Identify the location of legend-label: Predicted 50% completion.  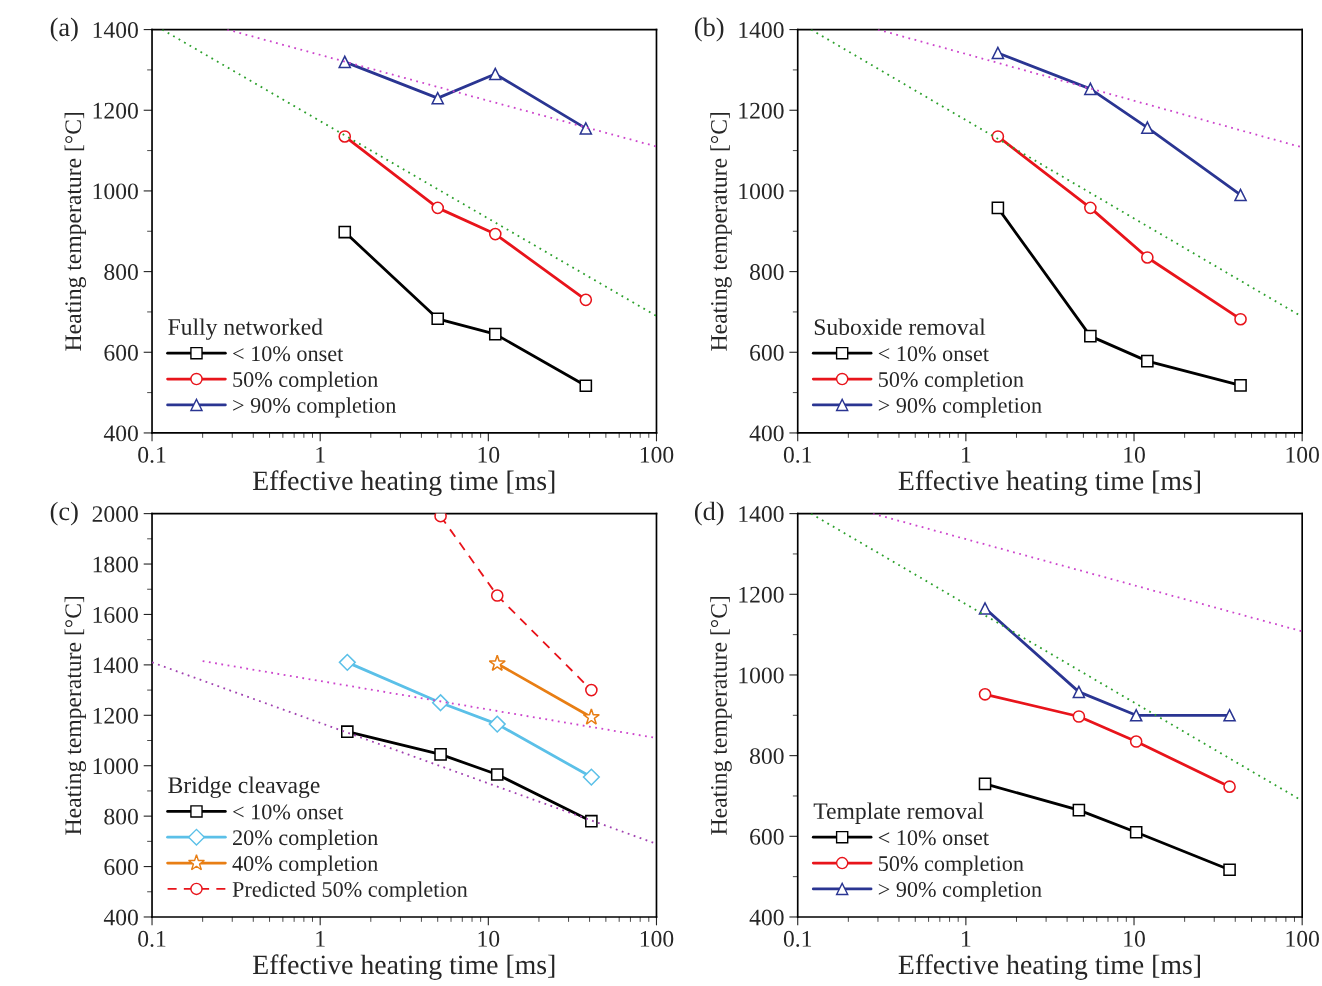
(350, 891).